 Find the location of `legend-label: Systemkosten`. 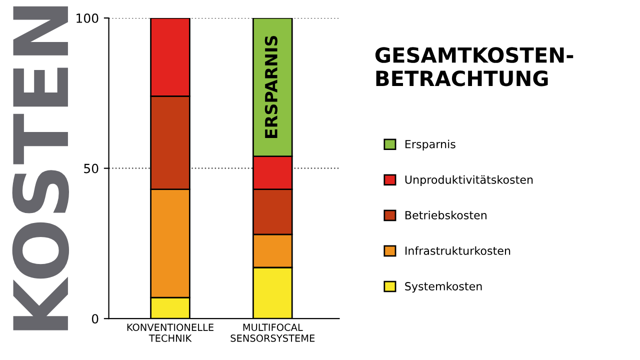

legend-label: Systemkosten is located at coordinates (443, 287).